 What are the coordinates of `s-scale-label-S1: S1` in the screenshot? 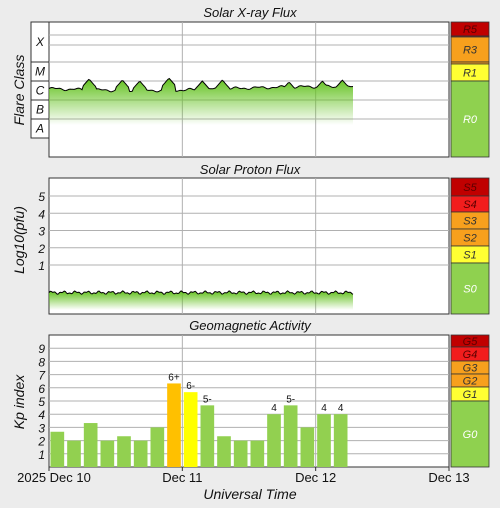 It's located at (469, 256).